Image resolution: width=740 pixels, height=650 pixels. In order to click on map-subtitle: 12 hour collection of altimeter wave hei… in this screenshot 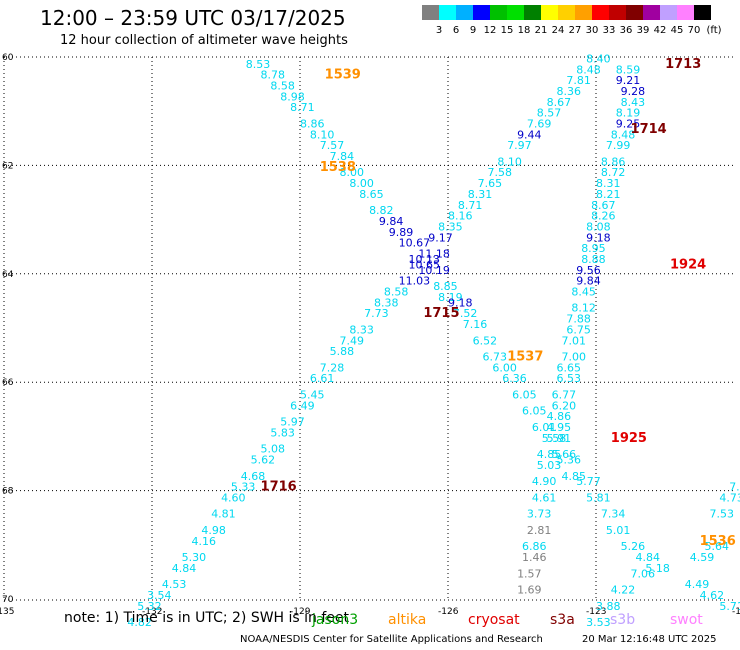, I will do `click(204, 40)`.